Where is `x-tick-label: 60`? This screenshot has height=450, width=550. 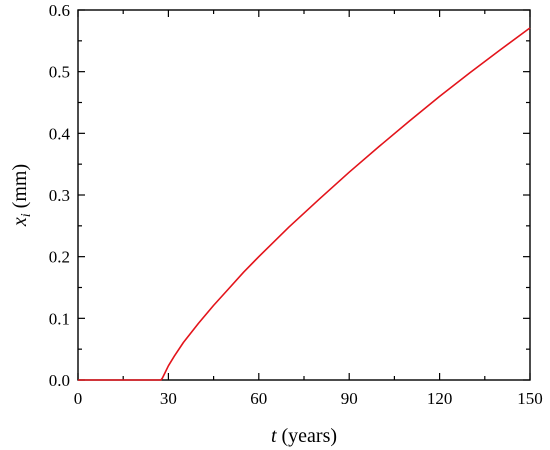
x-tick-label: 60 is located at coordinates (258, 398).